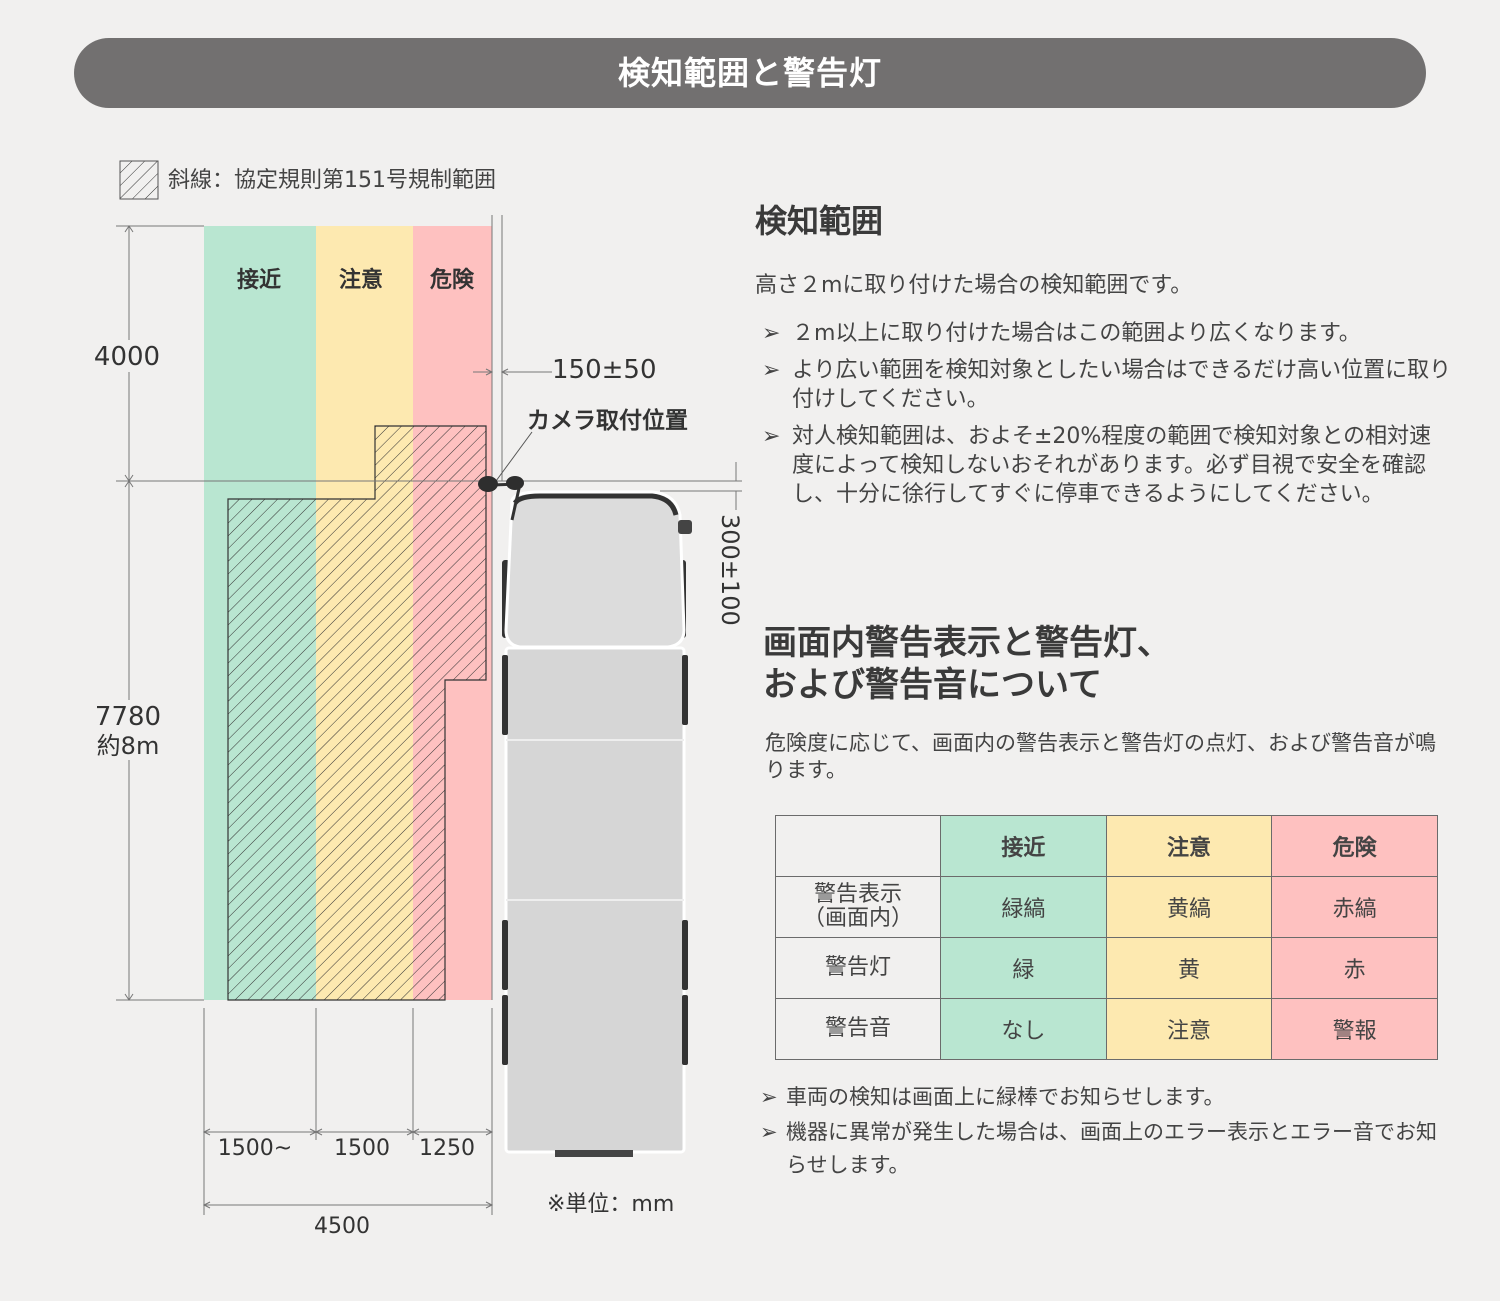 The image size is (1500, 1301). I want to click on table-header-corner, so click(858, 846).